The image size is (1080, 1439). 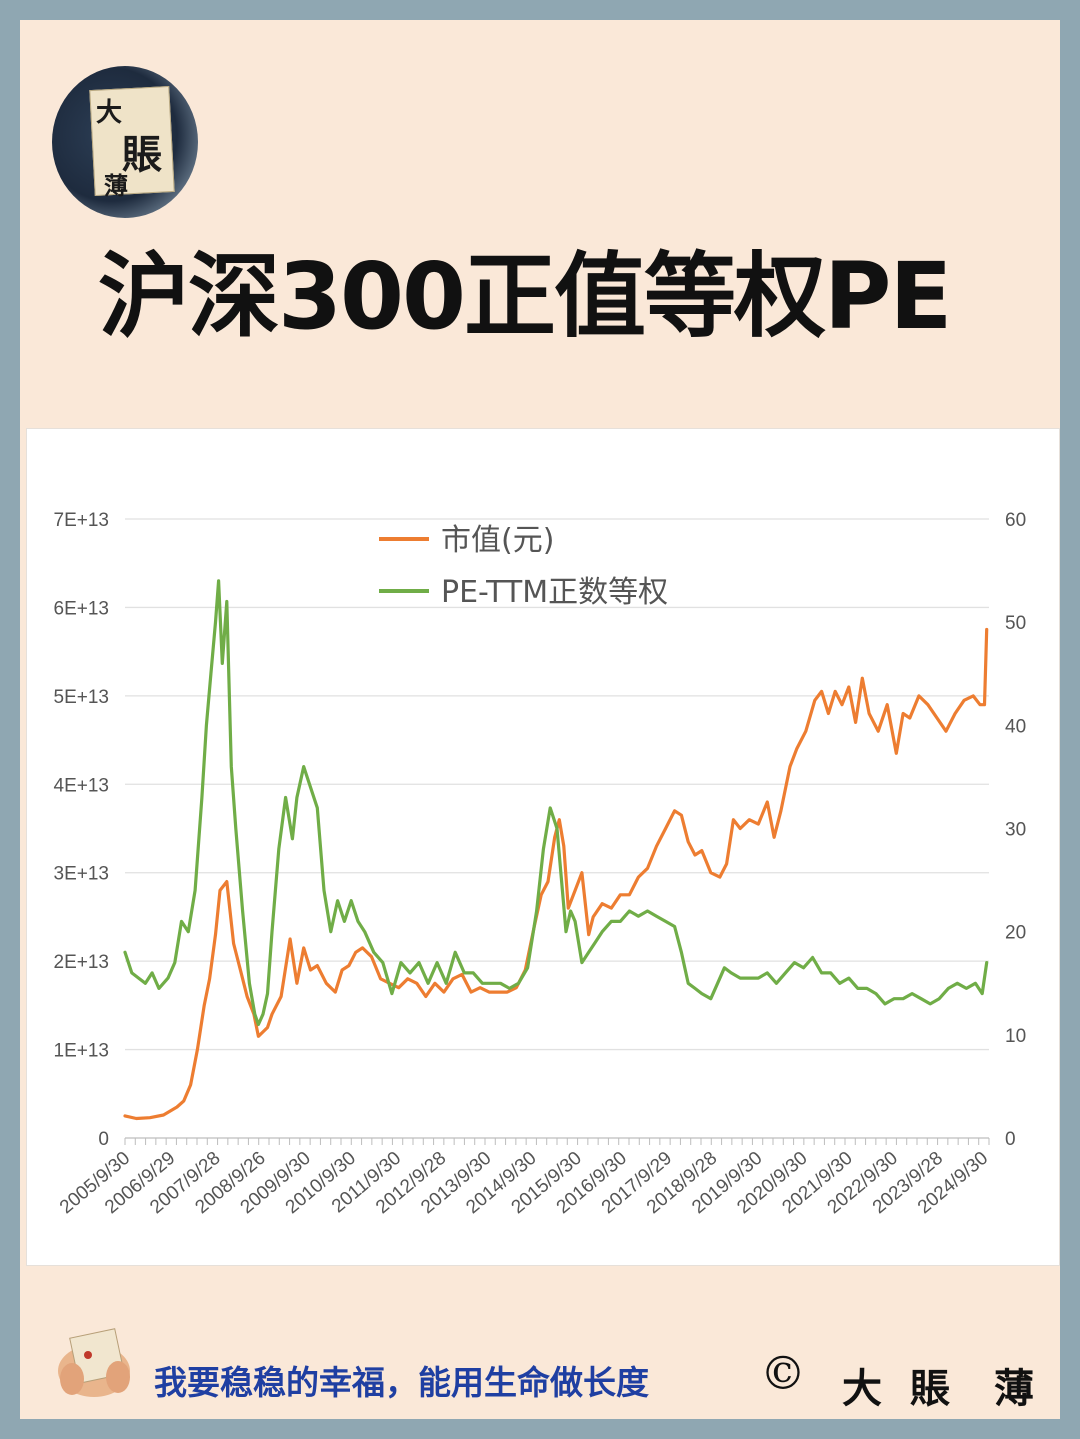 I want to click on signature-char-1: 大, so click(x=862, y=1388).